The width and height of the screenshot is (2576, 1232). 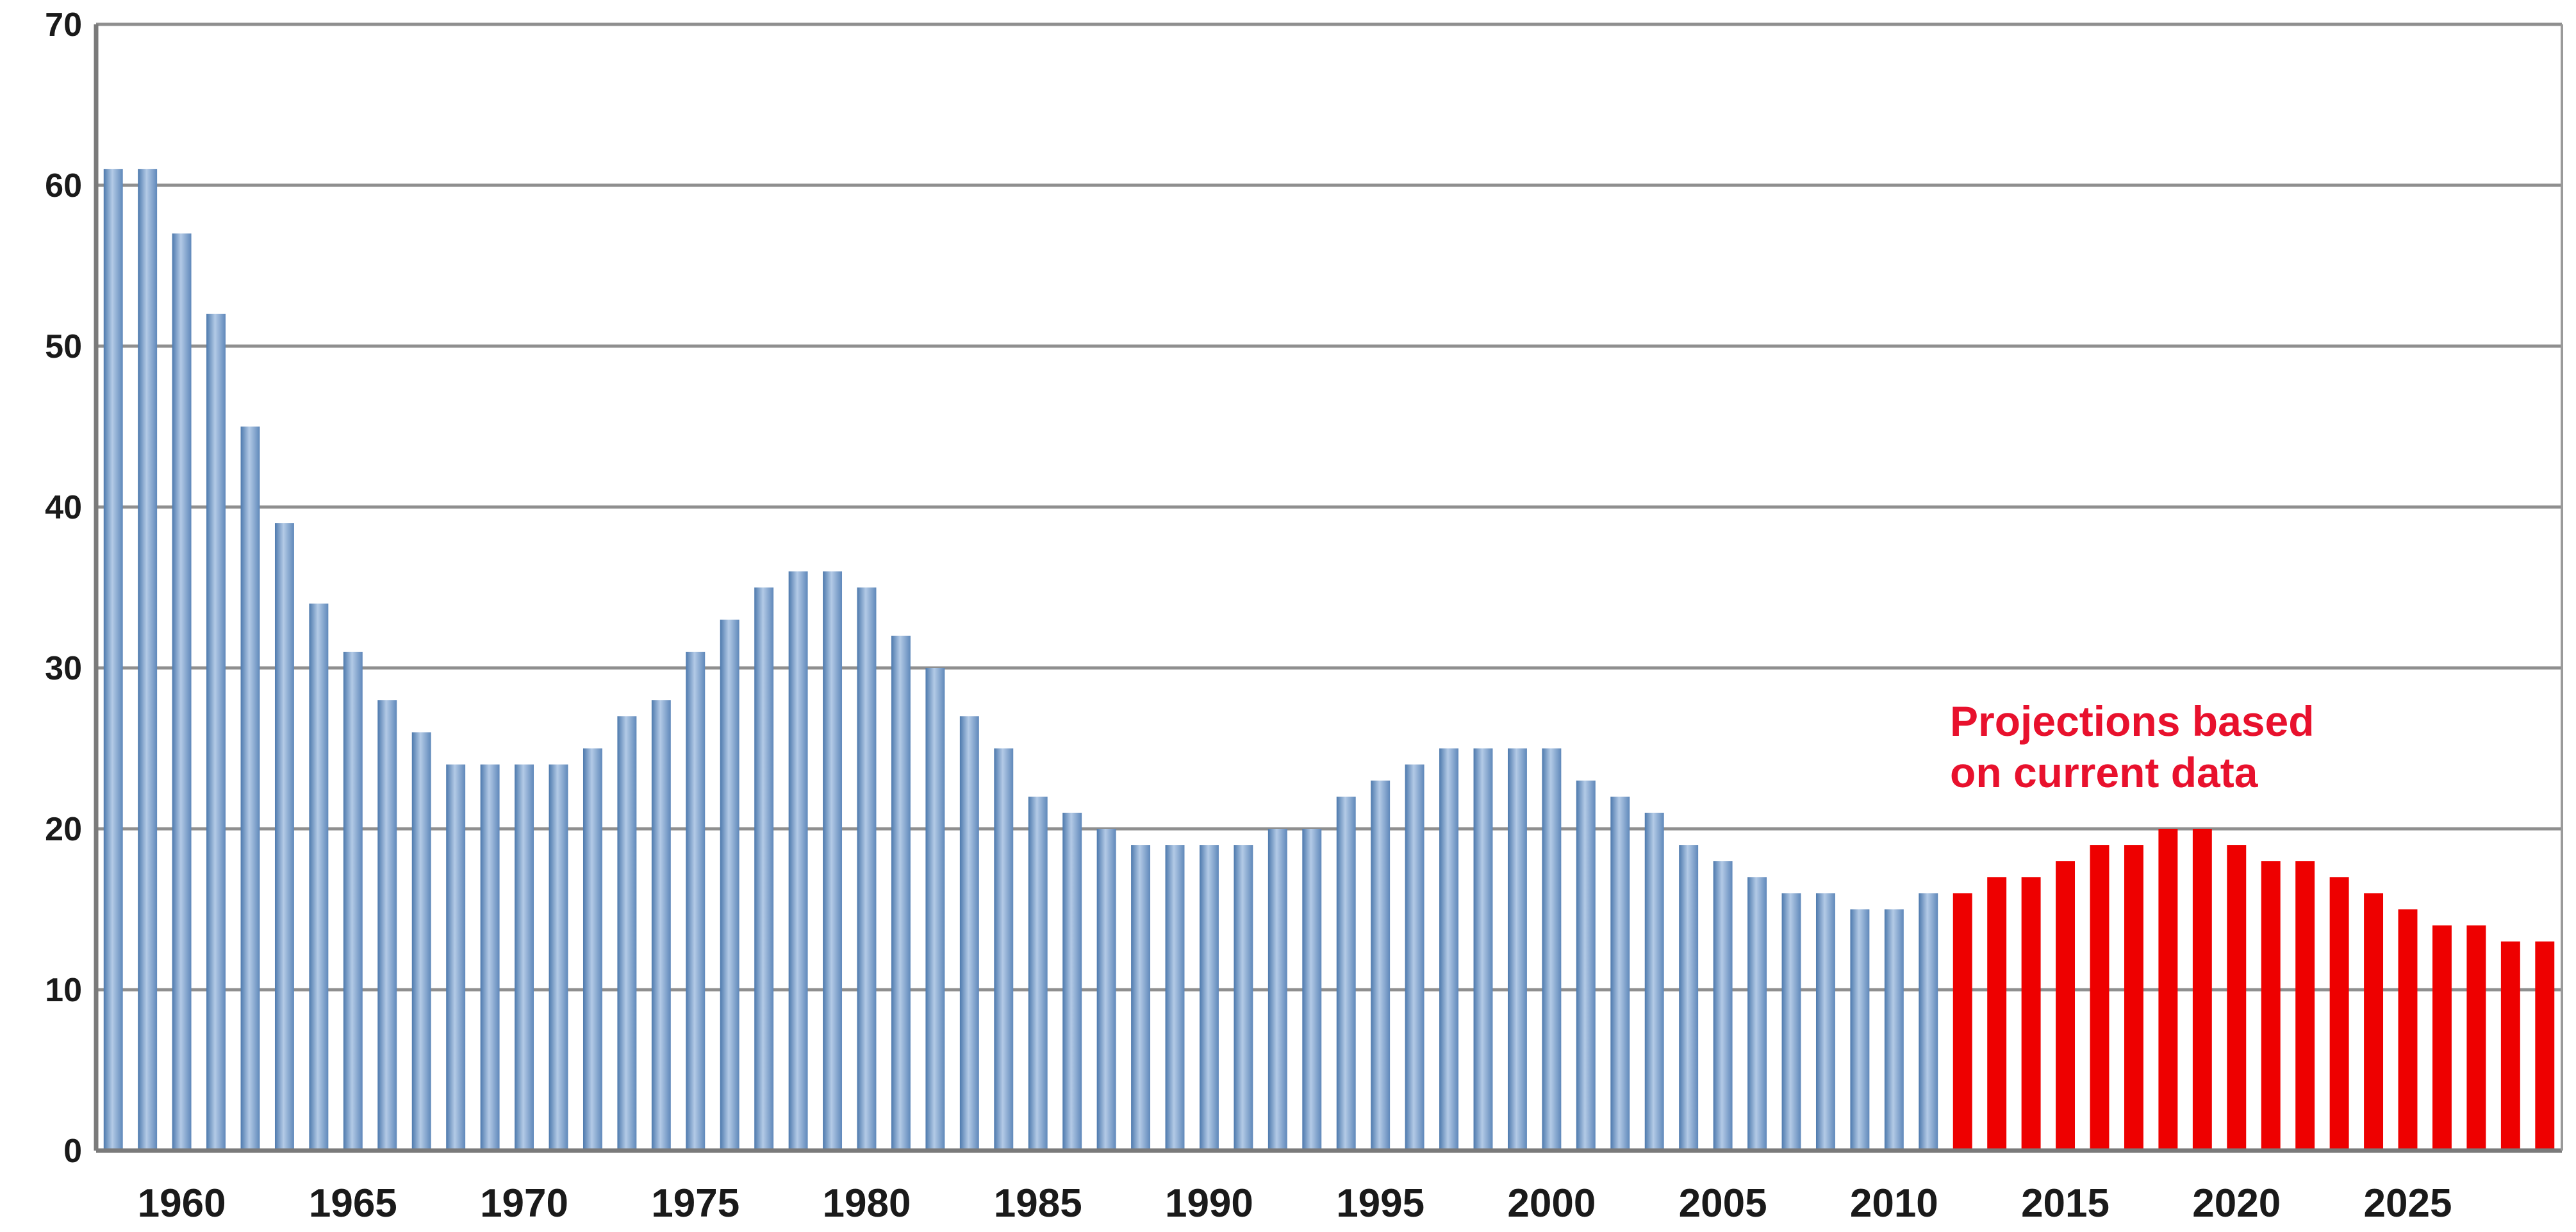 I want to click on y-tick-label-70: 70, so click(x=63, y=25).